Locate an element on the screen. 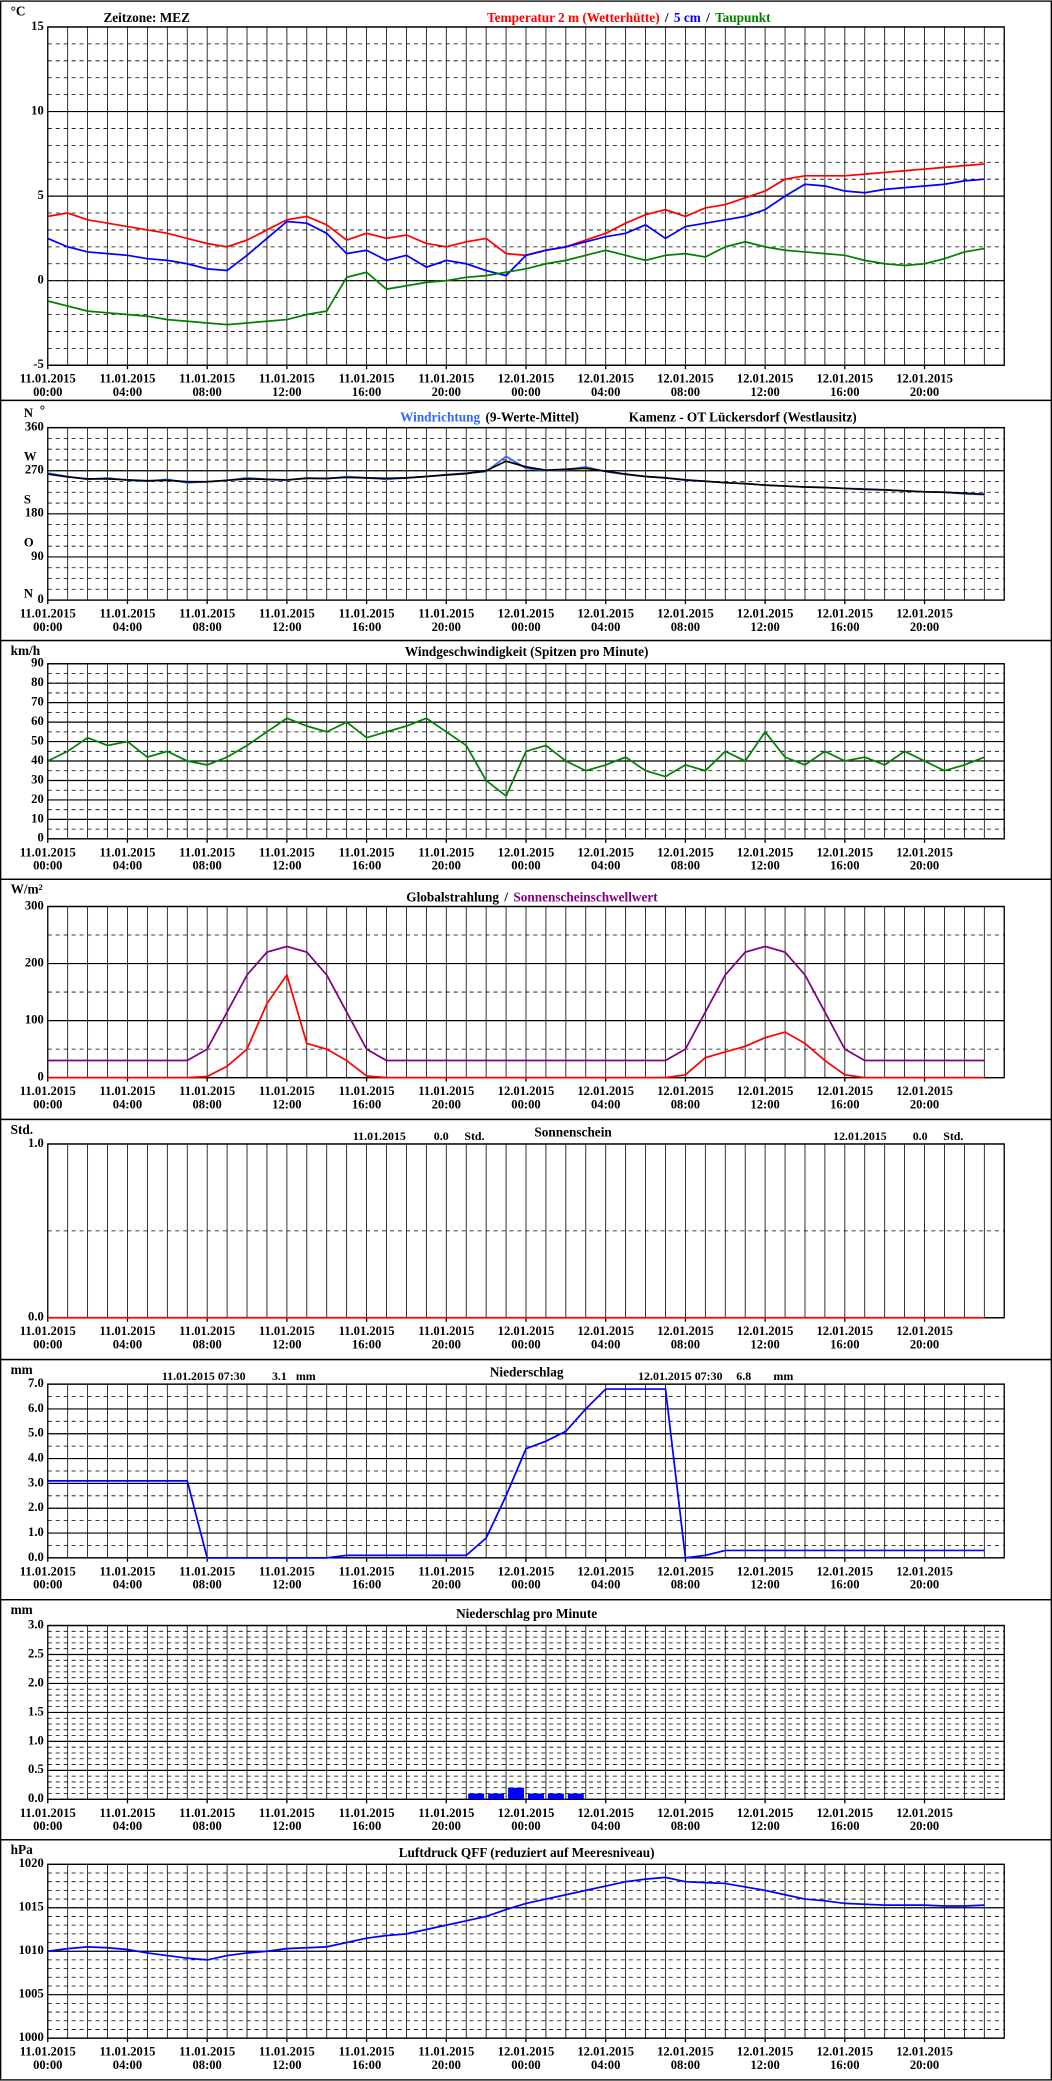  unit-label: ° is located at coordinates (42, 410).